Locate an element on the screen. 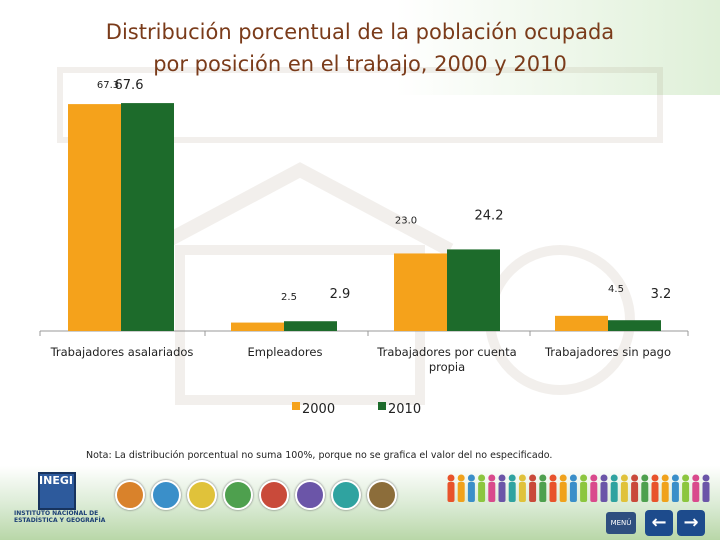 This screenshot has width=720, height=540. inegi-logo-text: INEGI is located at coordinates (56, 480).